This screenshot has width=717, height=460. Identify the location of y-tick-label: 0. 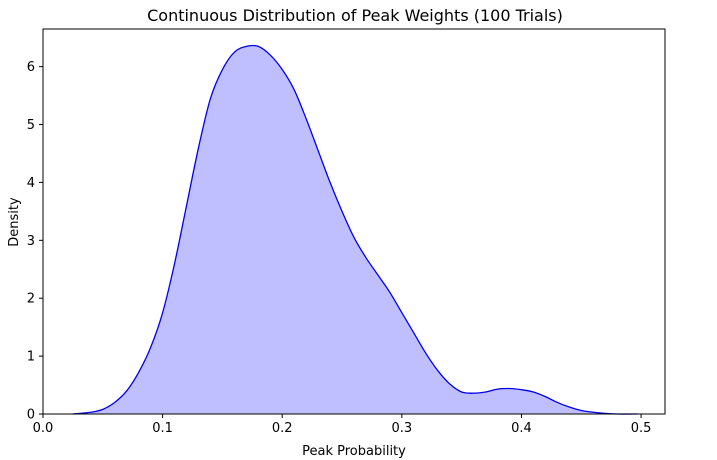
(31, 415).